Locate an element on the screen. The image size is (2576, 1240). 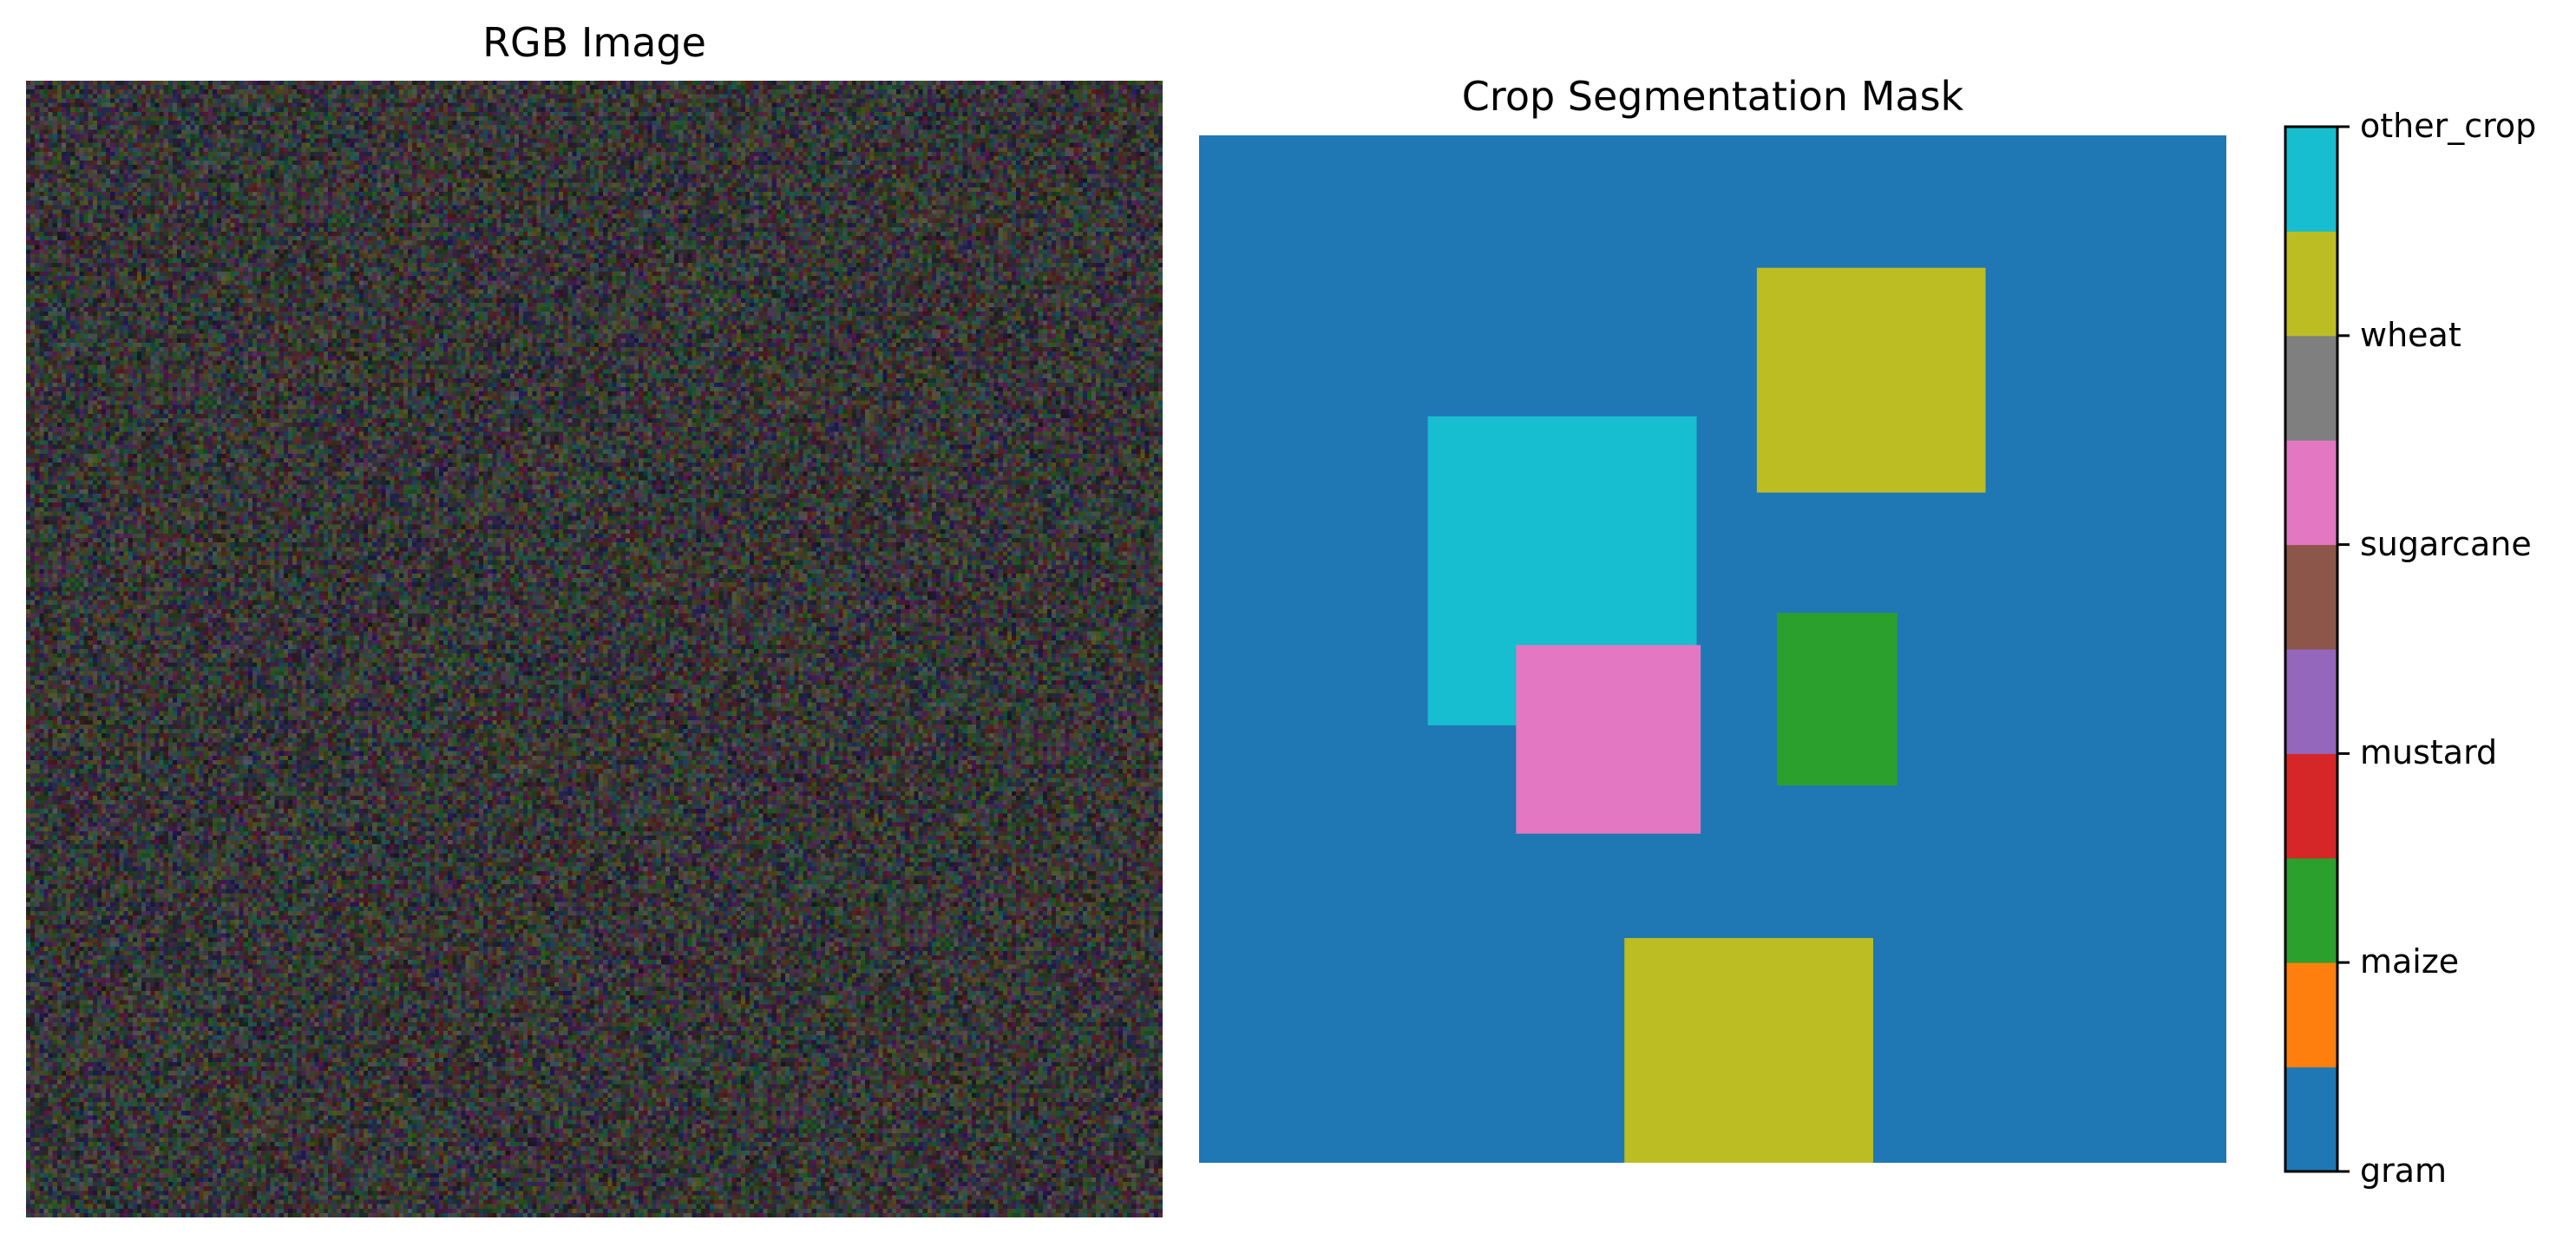
colorbar-label-maize: maize is located at coordinates (2410, 961).